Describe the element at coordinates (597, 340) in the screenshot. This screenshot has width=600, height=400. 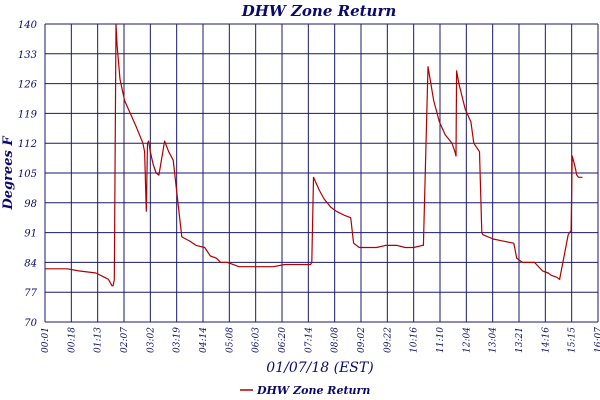
I see `x-tick-label: 16:07` at that location.